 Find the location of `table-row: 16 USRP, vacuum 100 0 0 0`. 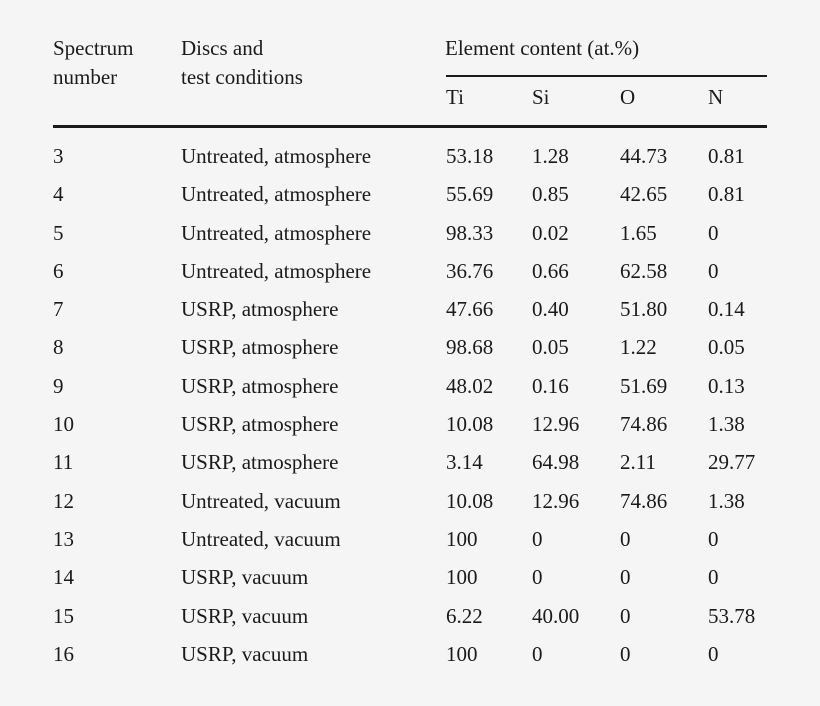

table-row: 16 USRP, vacuum 100 0 0 0 is located at coordinates (410, 654).